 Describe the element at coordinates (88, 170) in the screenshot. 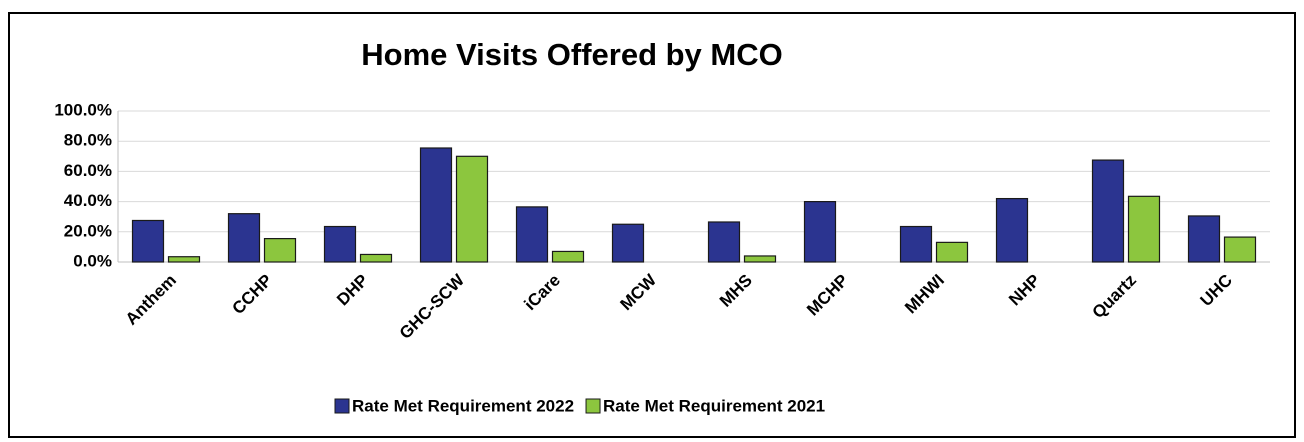

I see `y-tick-label: 60.0%` at that location.